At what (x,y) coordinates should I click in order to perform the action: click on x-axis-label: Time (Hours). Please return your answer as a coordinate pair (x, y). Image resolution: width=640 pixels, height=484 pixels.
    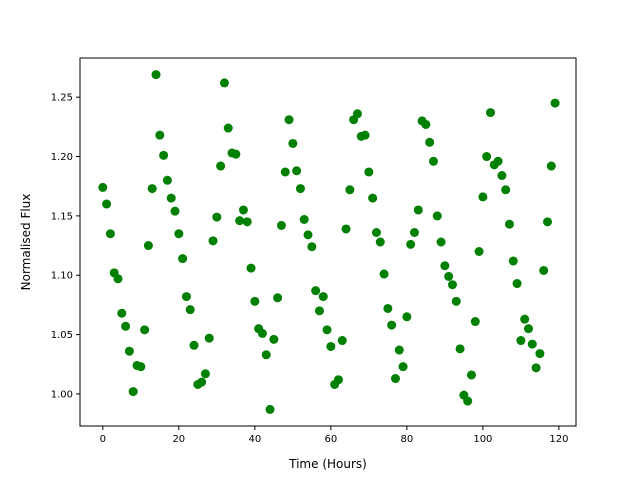
    Looking at the image, I should click on (327, 464).